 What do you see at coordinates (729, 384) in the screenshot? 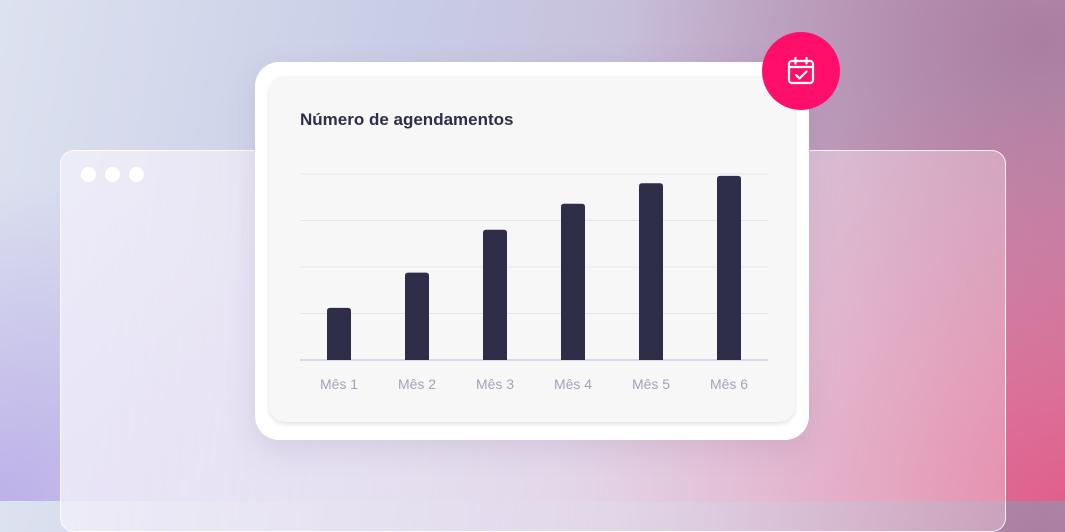
I see `x-tick-label: Mês 6` at bounding box center [729, 384].